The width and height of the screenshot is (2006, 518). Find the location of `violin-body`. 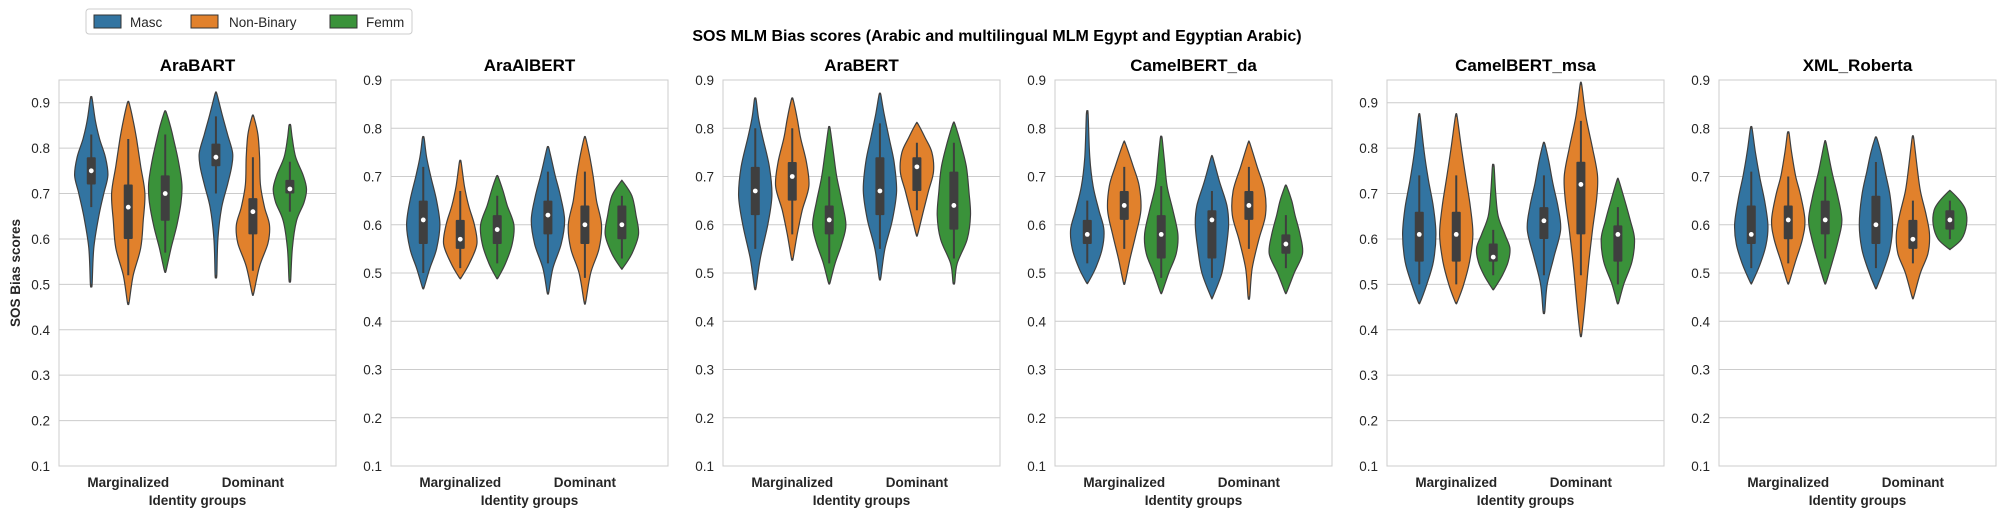

violin-body is located at coordinates (1087, 197).